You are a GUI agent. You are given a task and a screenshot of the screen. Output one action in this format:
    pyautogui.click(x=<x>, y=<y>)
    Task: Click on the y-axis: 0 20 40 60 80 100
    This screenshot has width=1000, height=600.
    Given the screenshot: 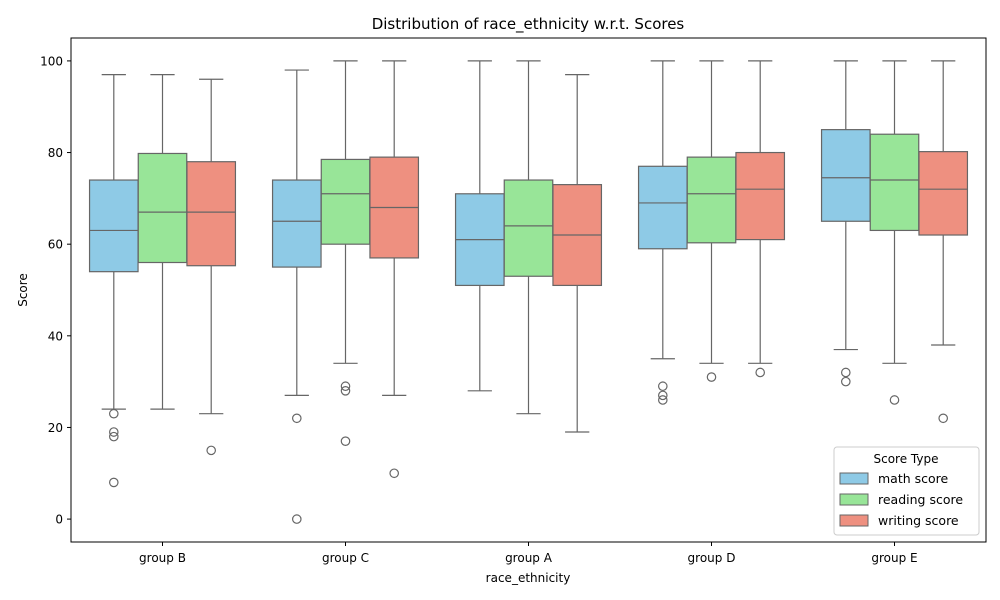 What is the action you would take?
    pyautogui.click(x=55, y=290)
    